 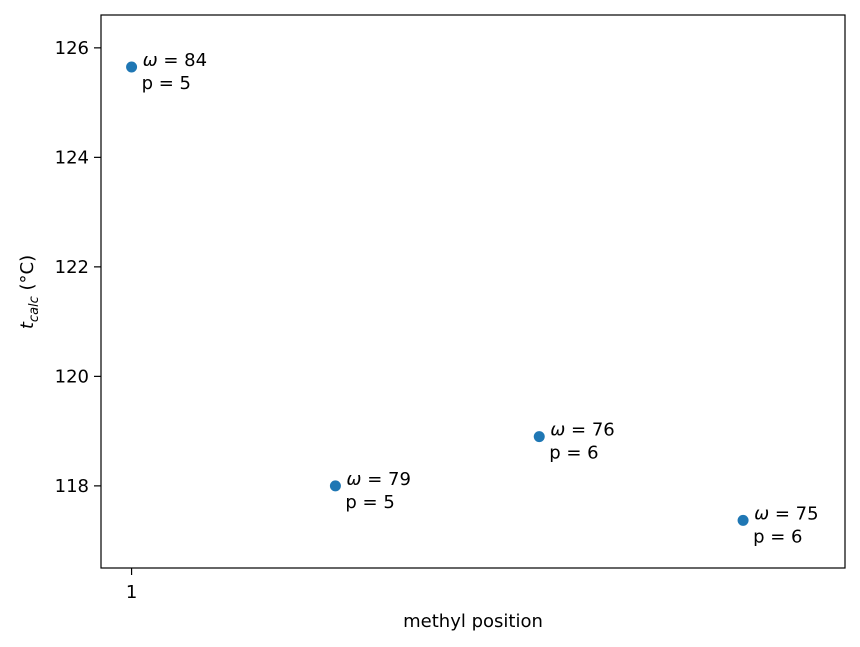 I want to click on y-axis-label: tcalc (°C), so click(x=29, y=292).